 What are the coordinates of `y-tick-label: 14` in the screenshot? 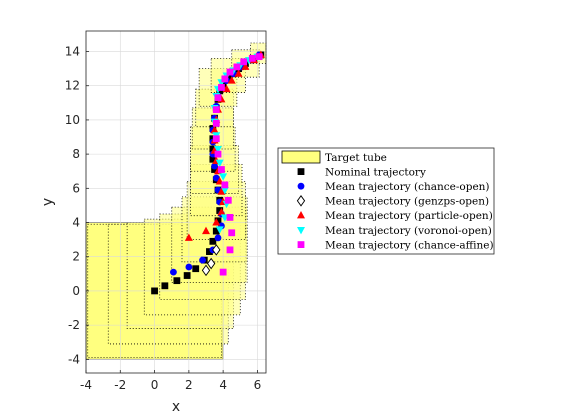 It's located at (72, 52).